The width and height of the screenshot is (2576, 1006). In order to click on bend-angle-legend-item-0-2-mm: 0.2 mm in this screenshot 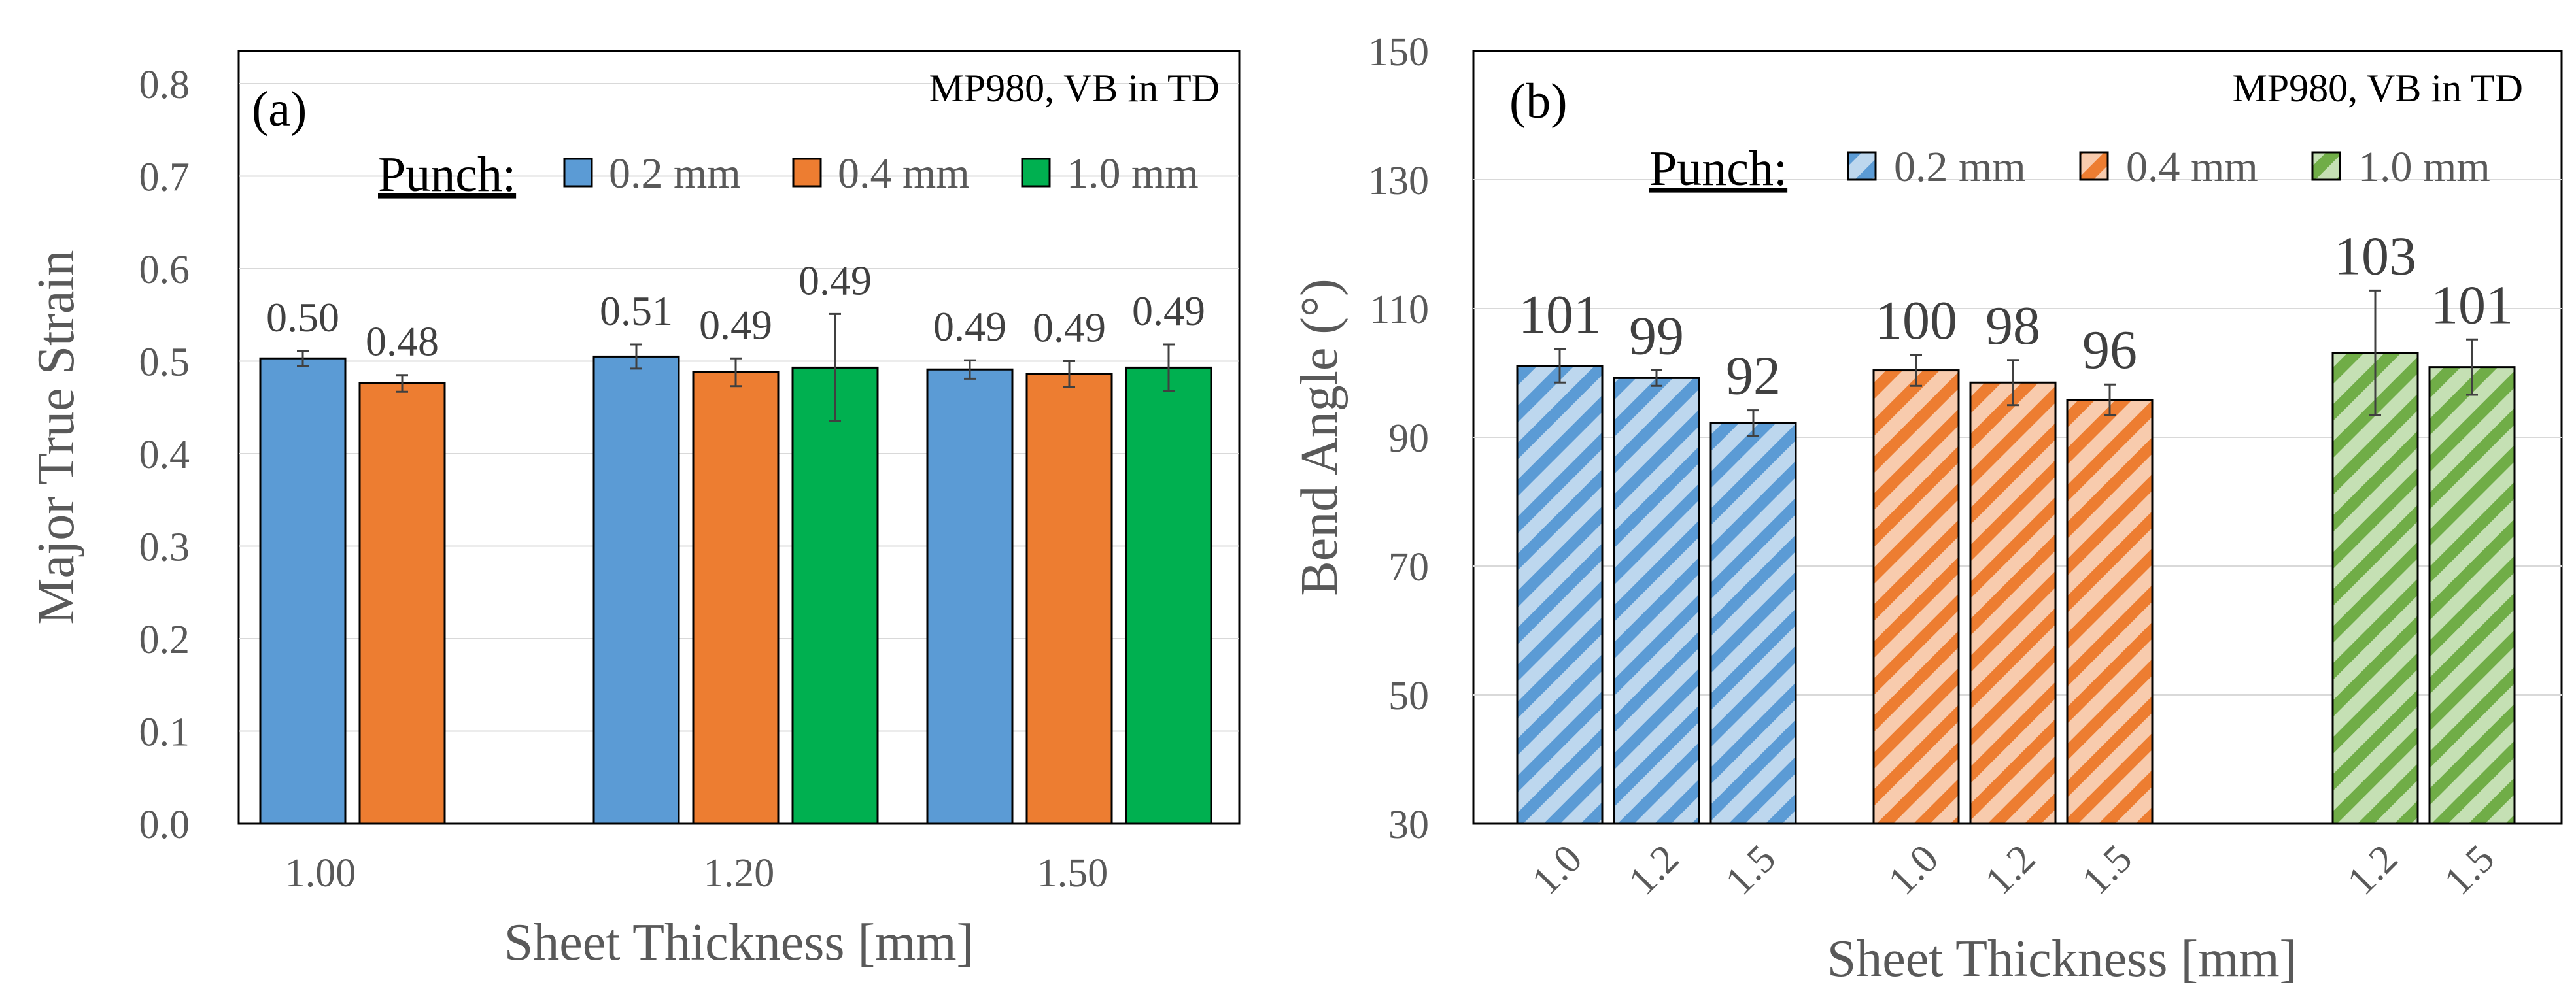, I will do `click(1937, 167)`.